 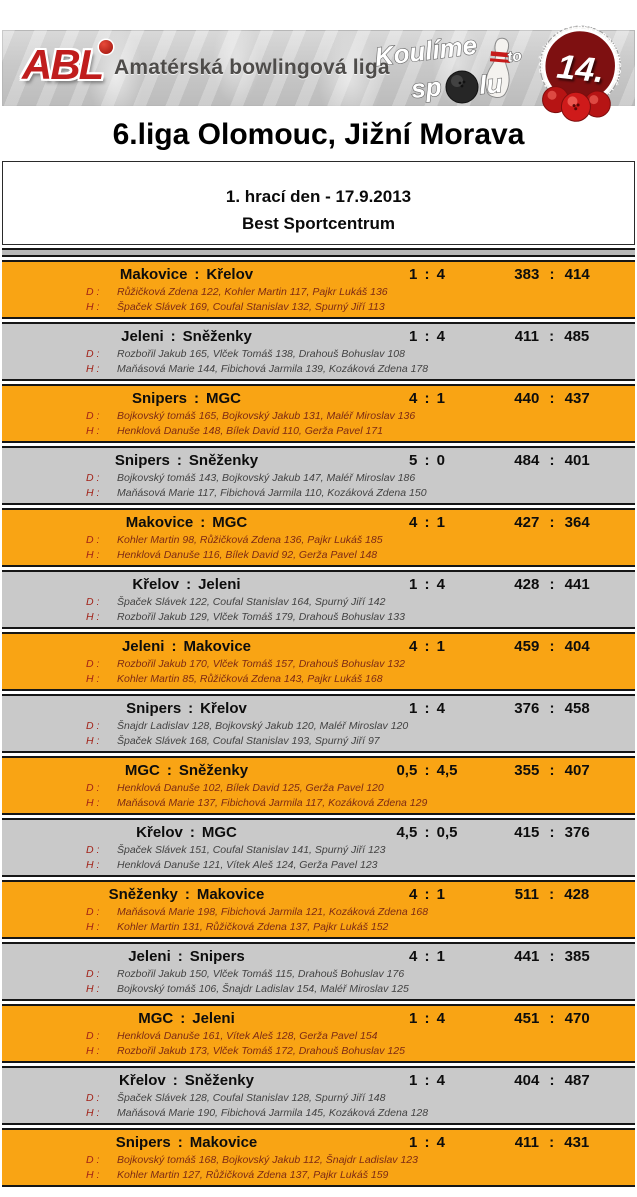 I want to click on match-pins-score: 383 : 414, so click(x=552, y=274).